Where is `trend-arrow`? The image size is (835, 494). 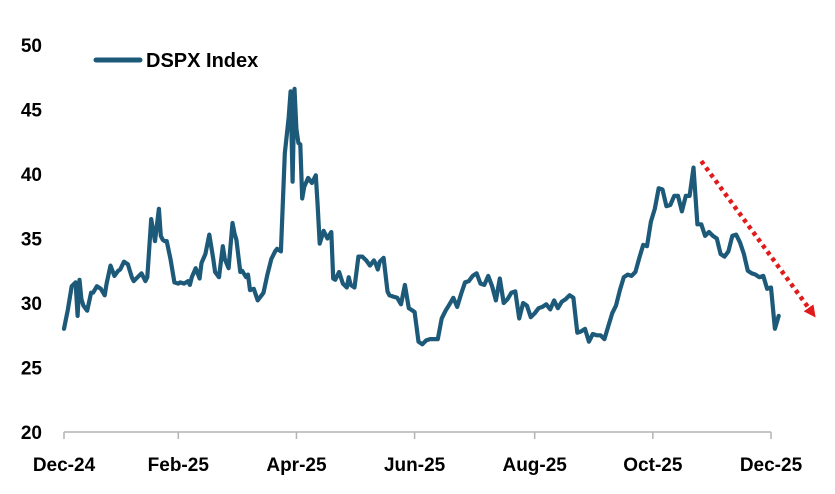
trend-arrow is located at coordinates (757, 238).